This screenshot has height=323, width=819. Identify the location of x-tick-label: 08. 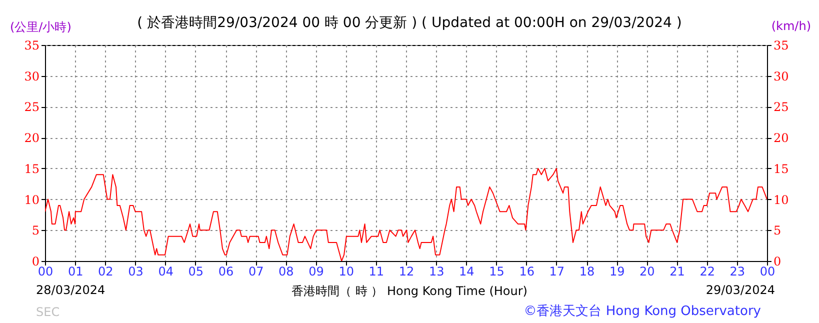
(286, 271).